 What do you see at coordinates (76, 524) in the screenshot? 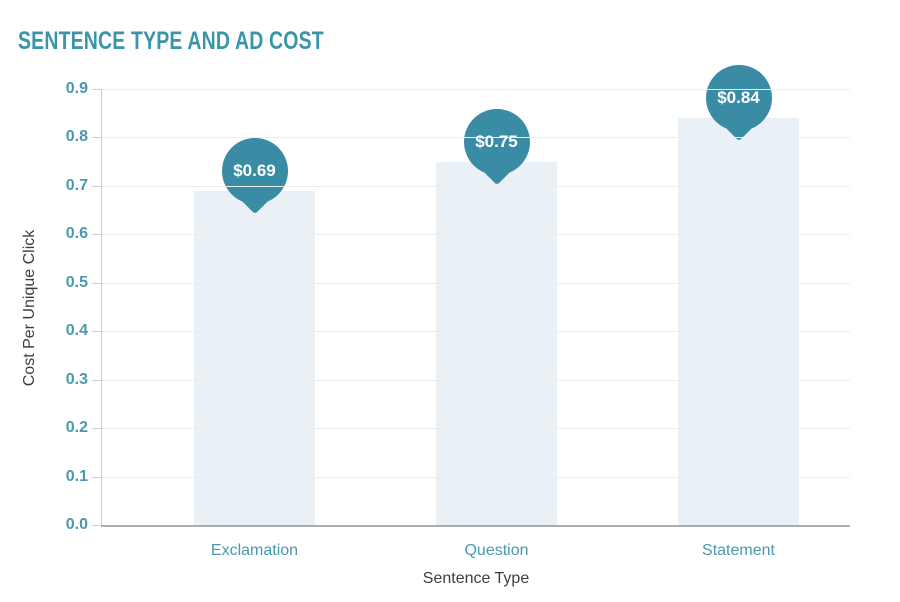
I see `y-tick-label: 0.0` at bounding box center [76, 524].